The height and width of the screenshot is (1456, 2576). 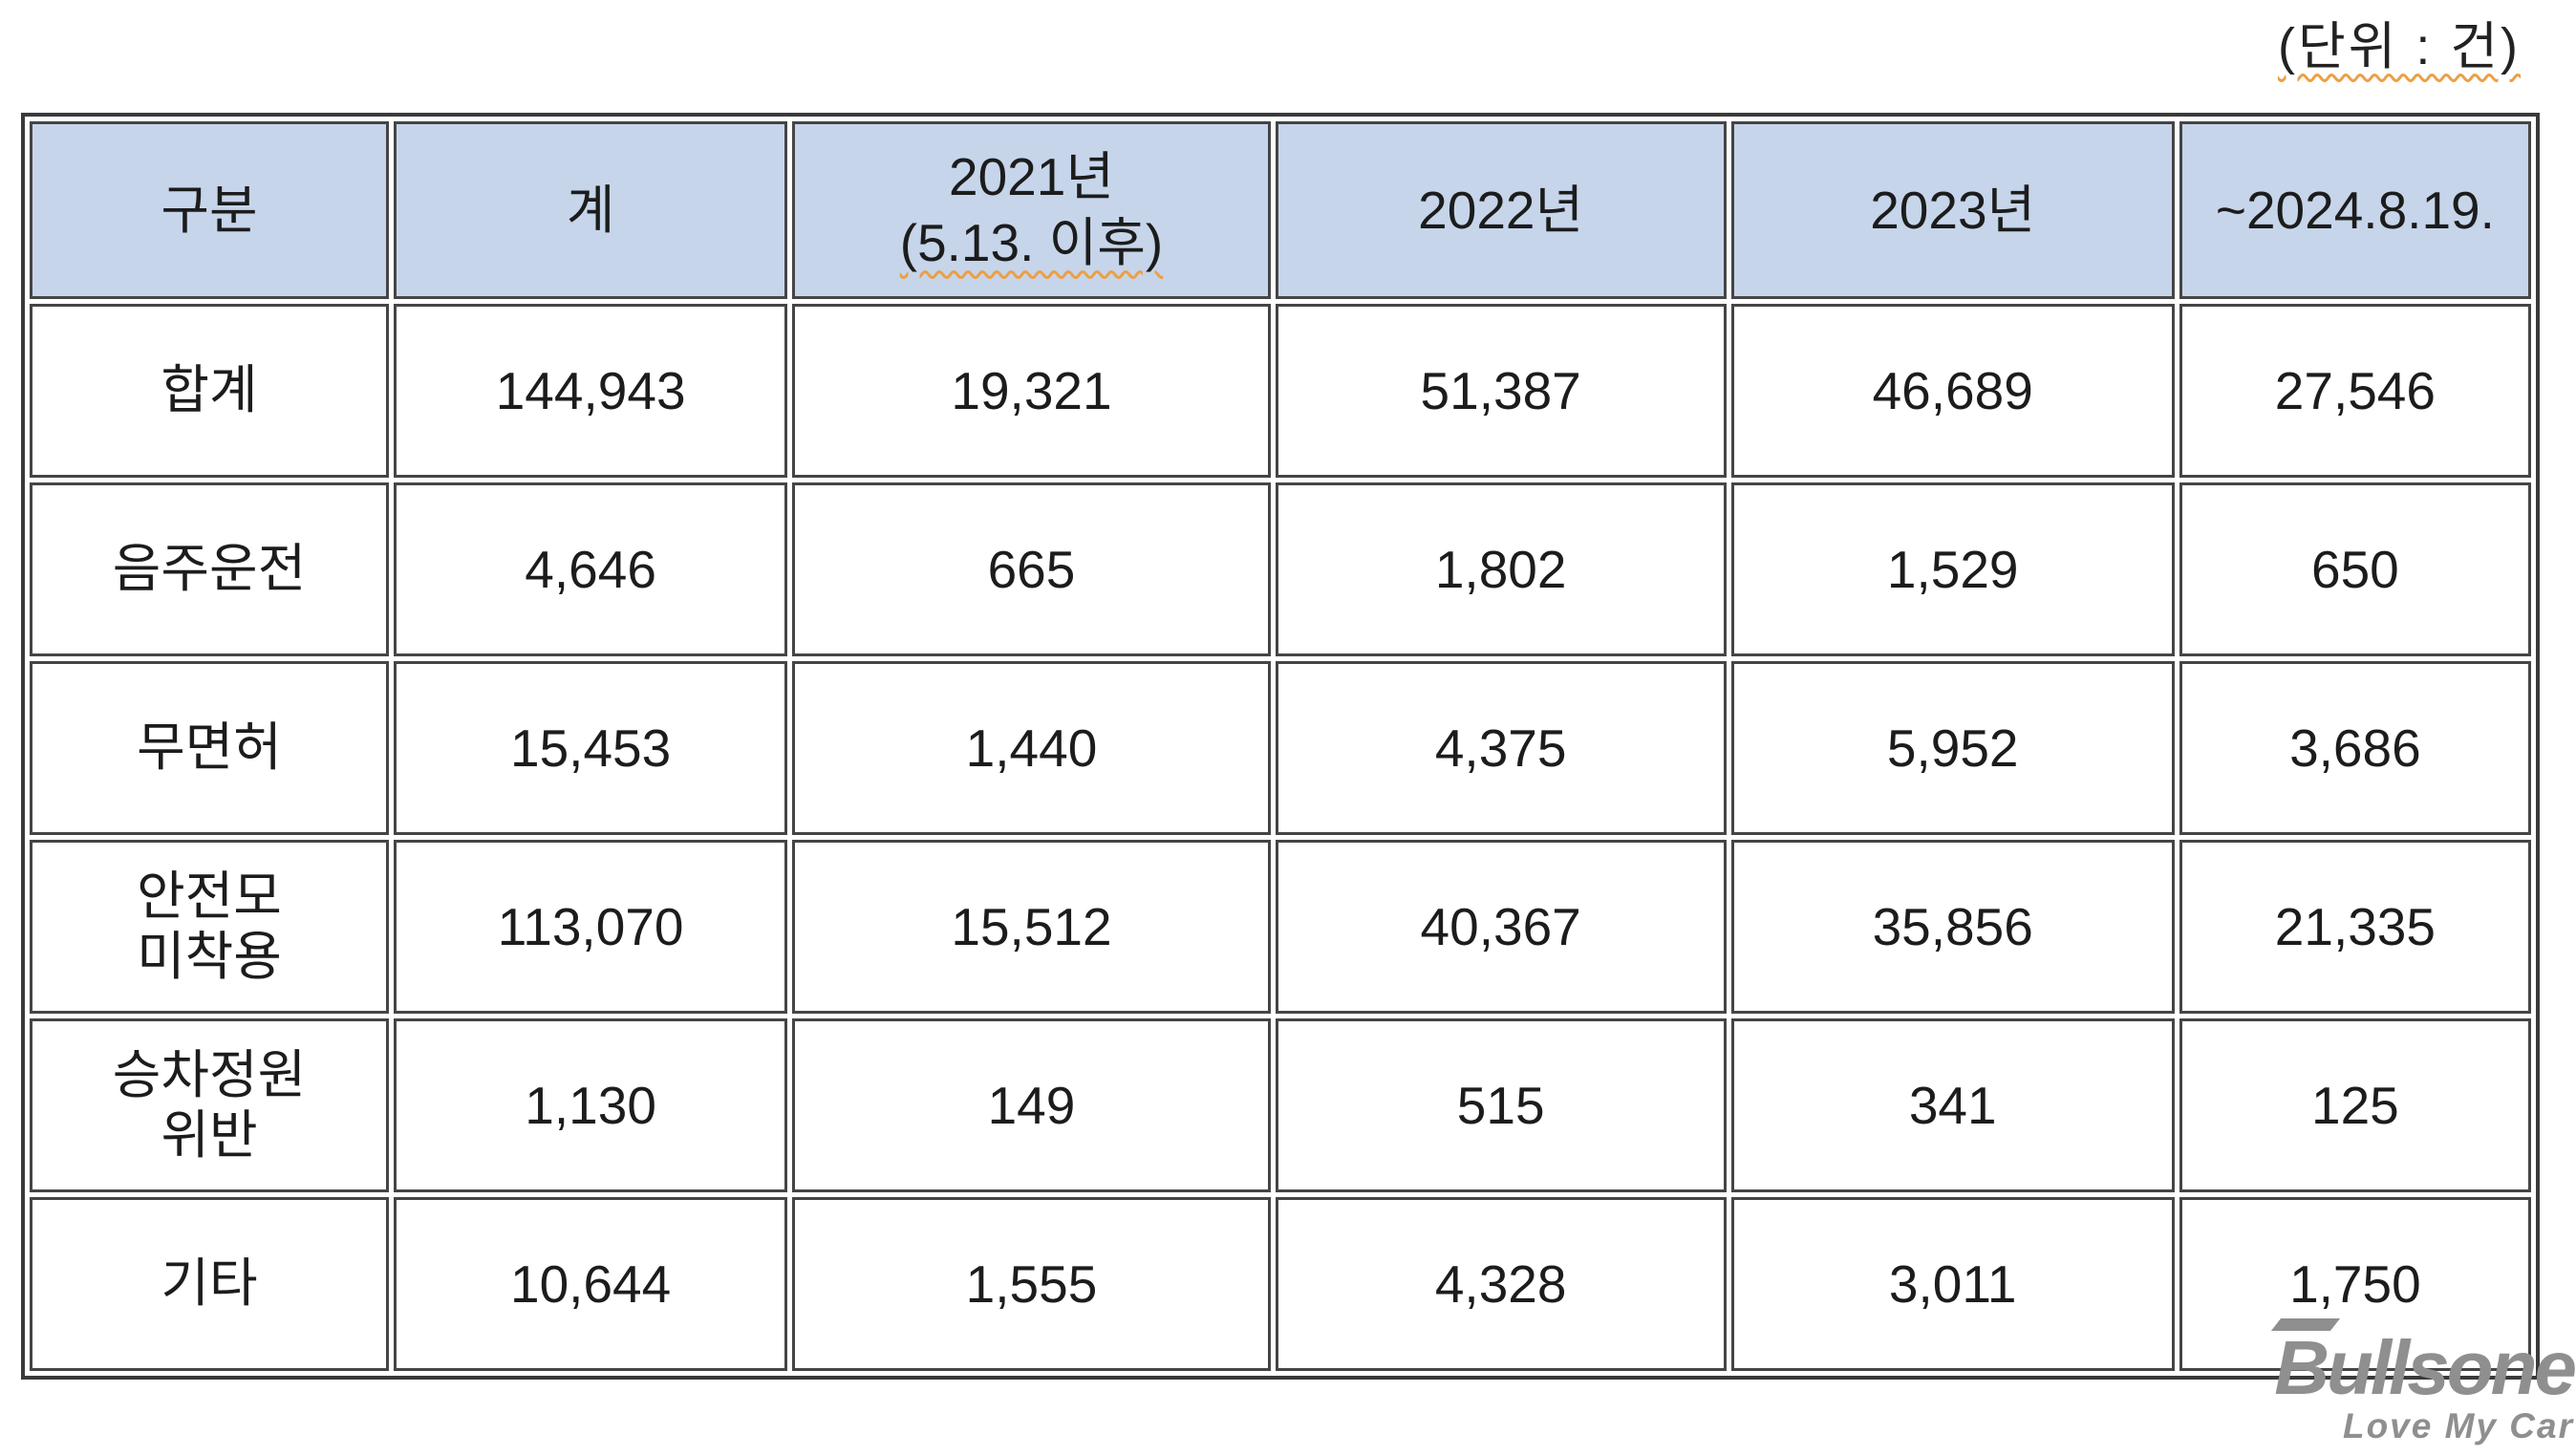 What do you see at coordinates (209, 569) in the screenshot?
I see `row-label: 음주운전` at bounding box center [209, 569].